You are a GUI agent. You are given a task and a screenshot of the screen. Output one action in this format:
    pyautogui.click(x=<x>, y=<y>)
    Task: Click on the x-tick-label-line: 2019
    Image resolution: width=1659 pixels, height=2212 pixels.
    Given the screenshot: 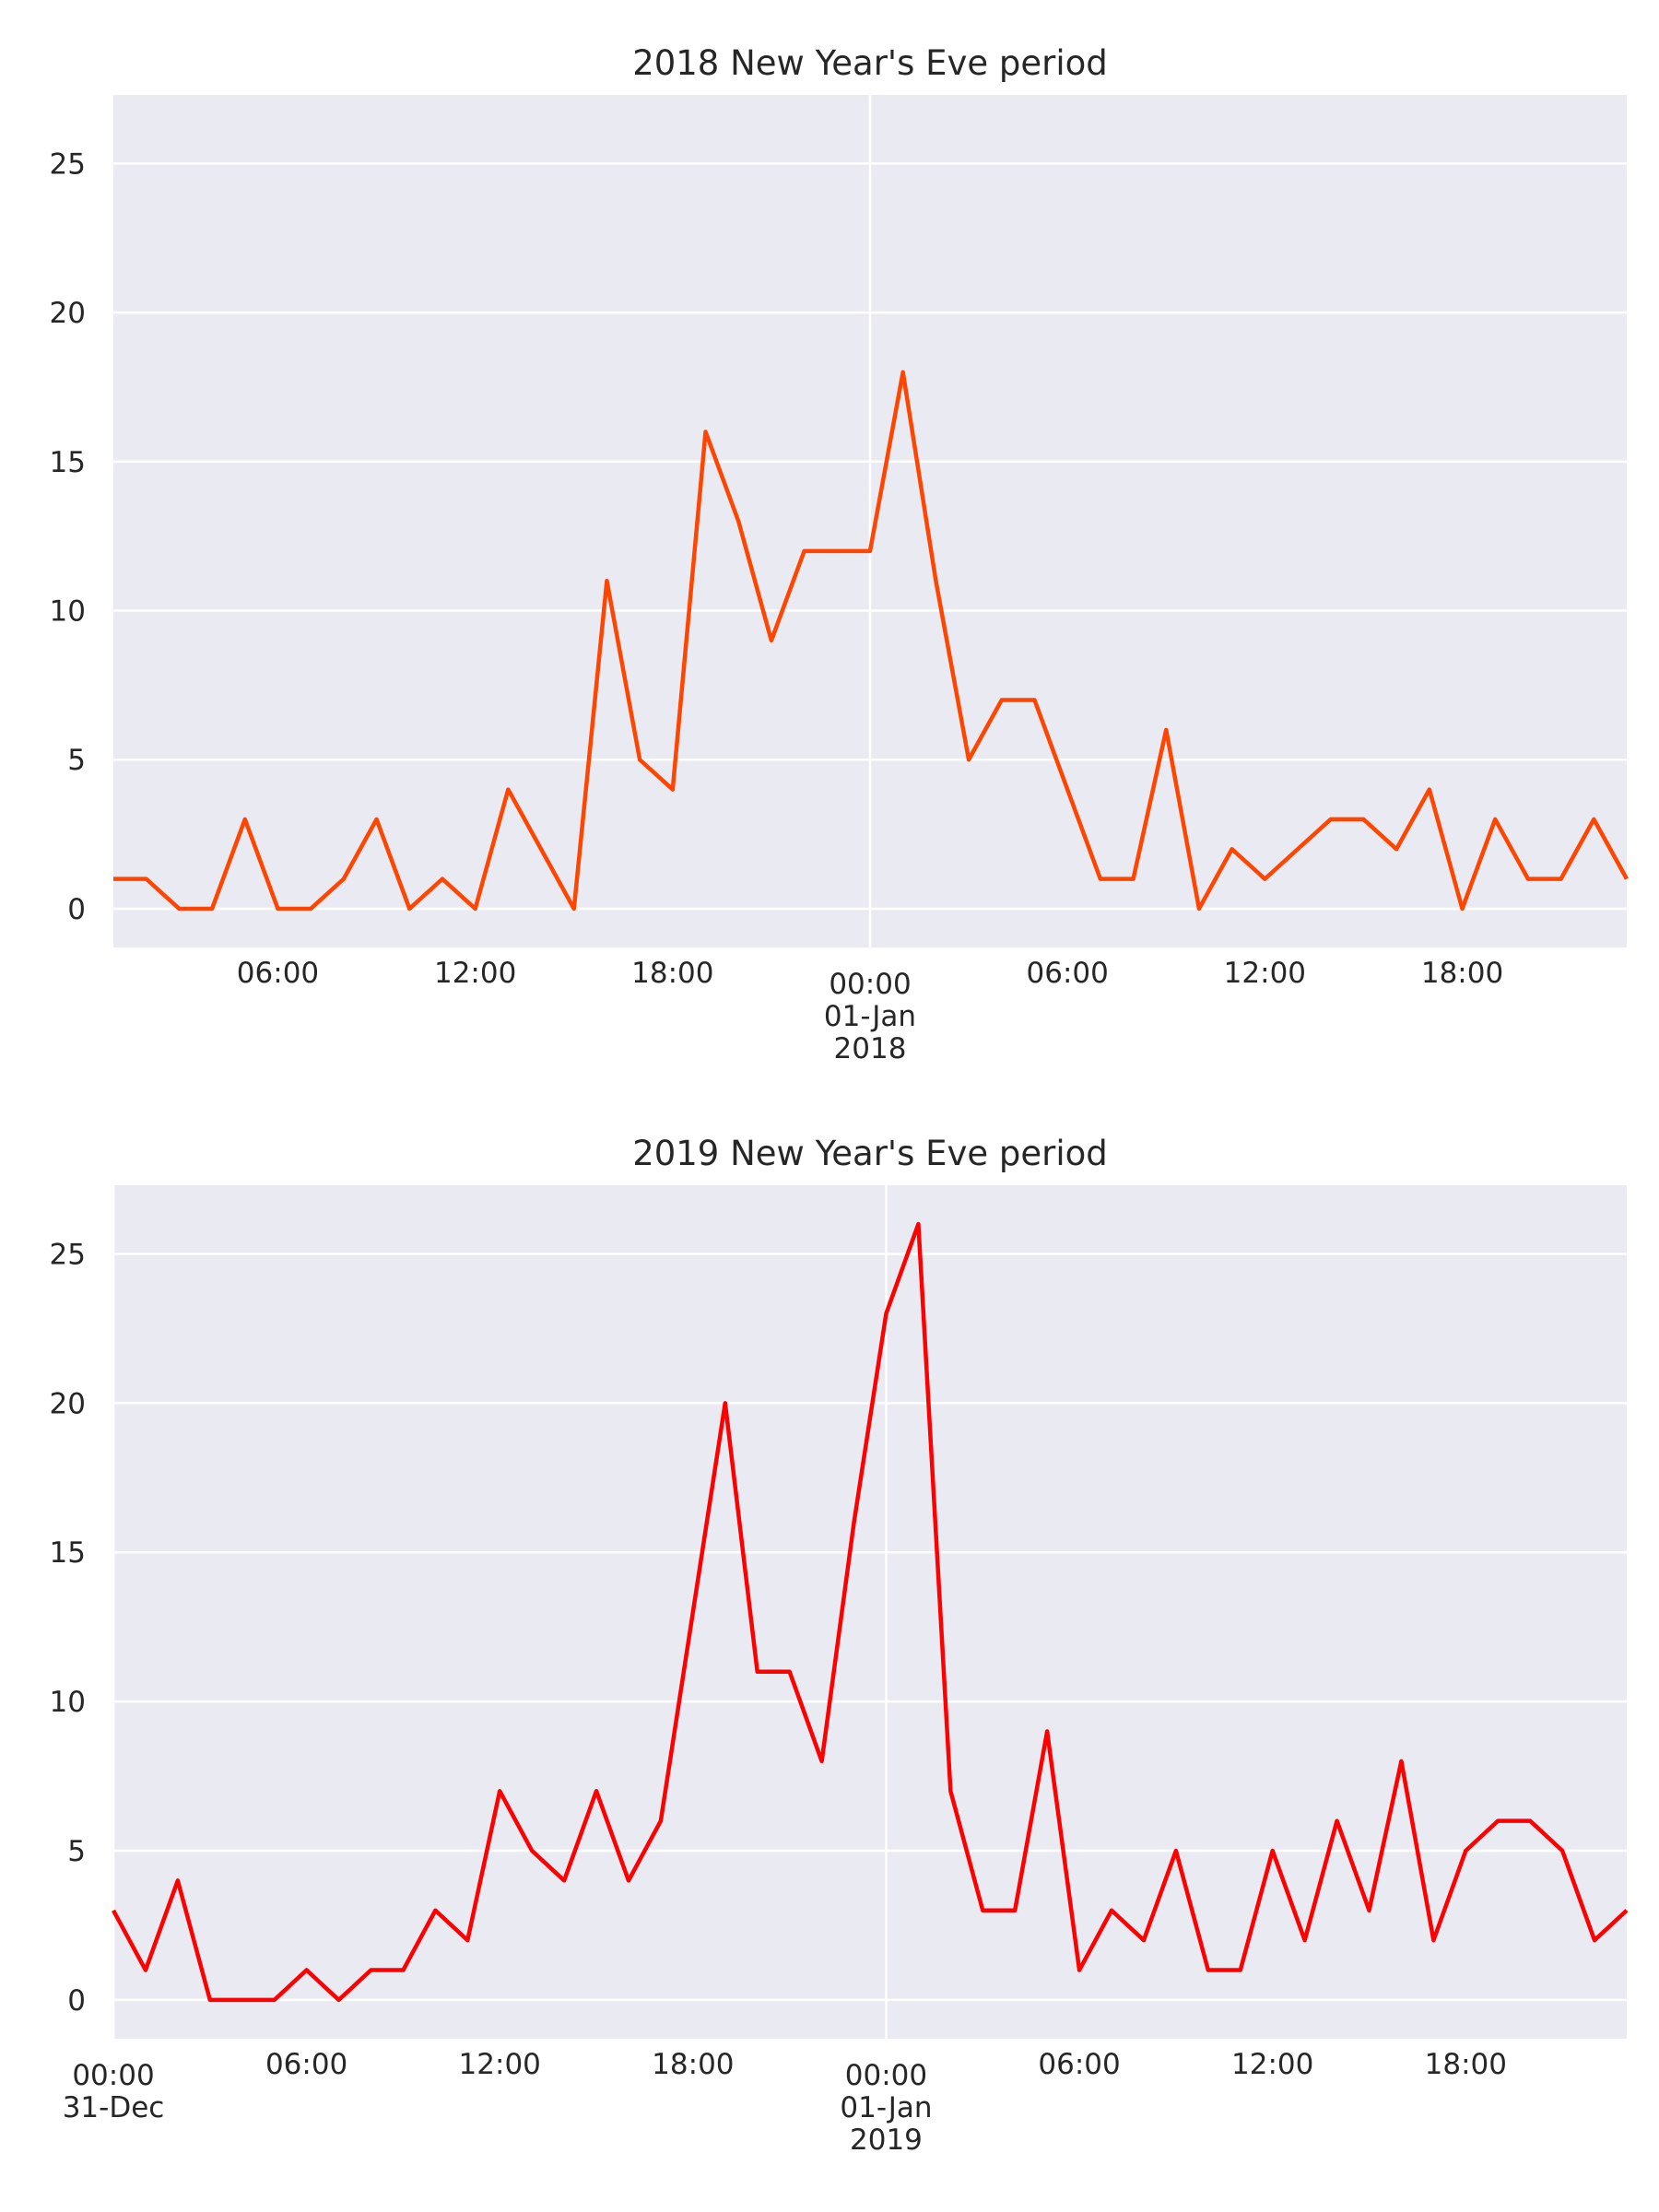 What is the action you would take?
    pyautogui.click(x=886, y=2140)
    